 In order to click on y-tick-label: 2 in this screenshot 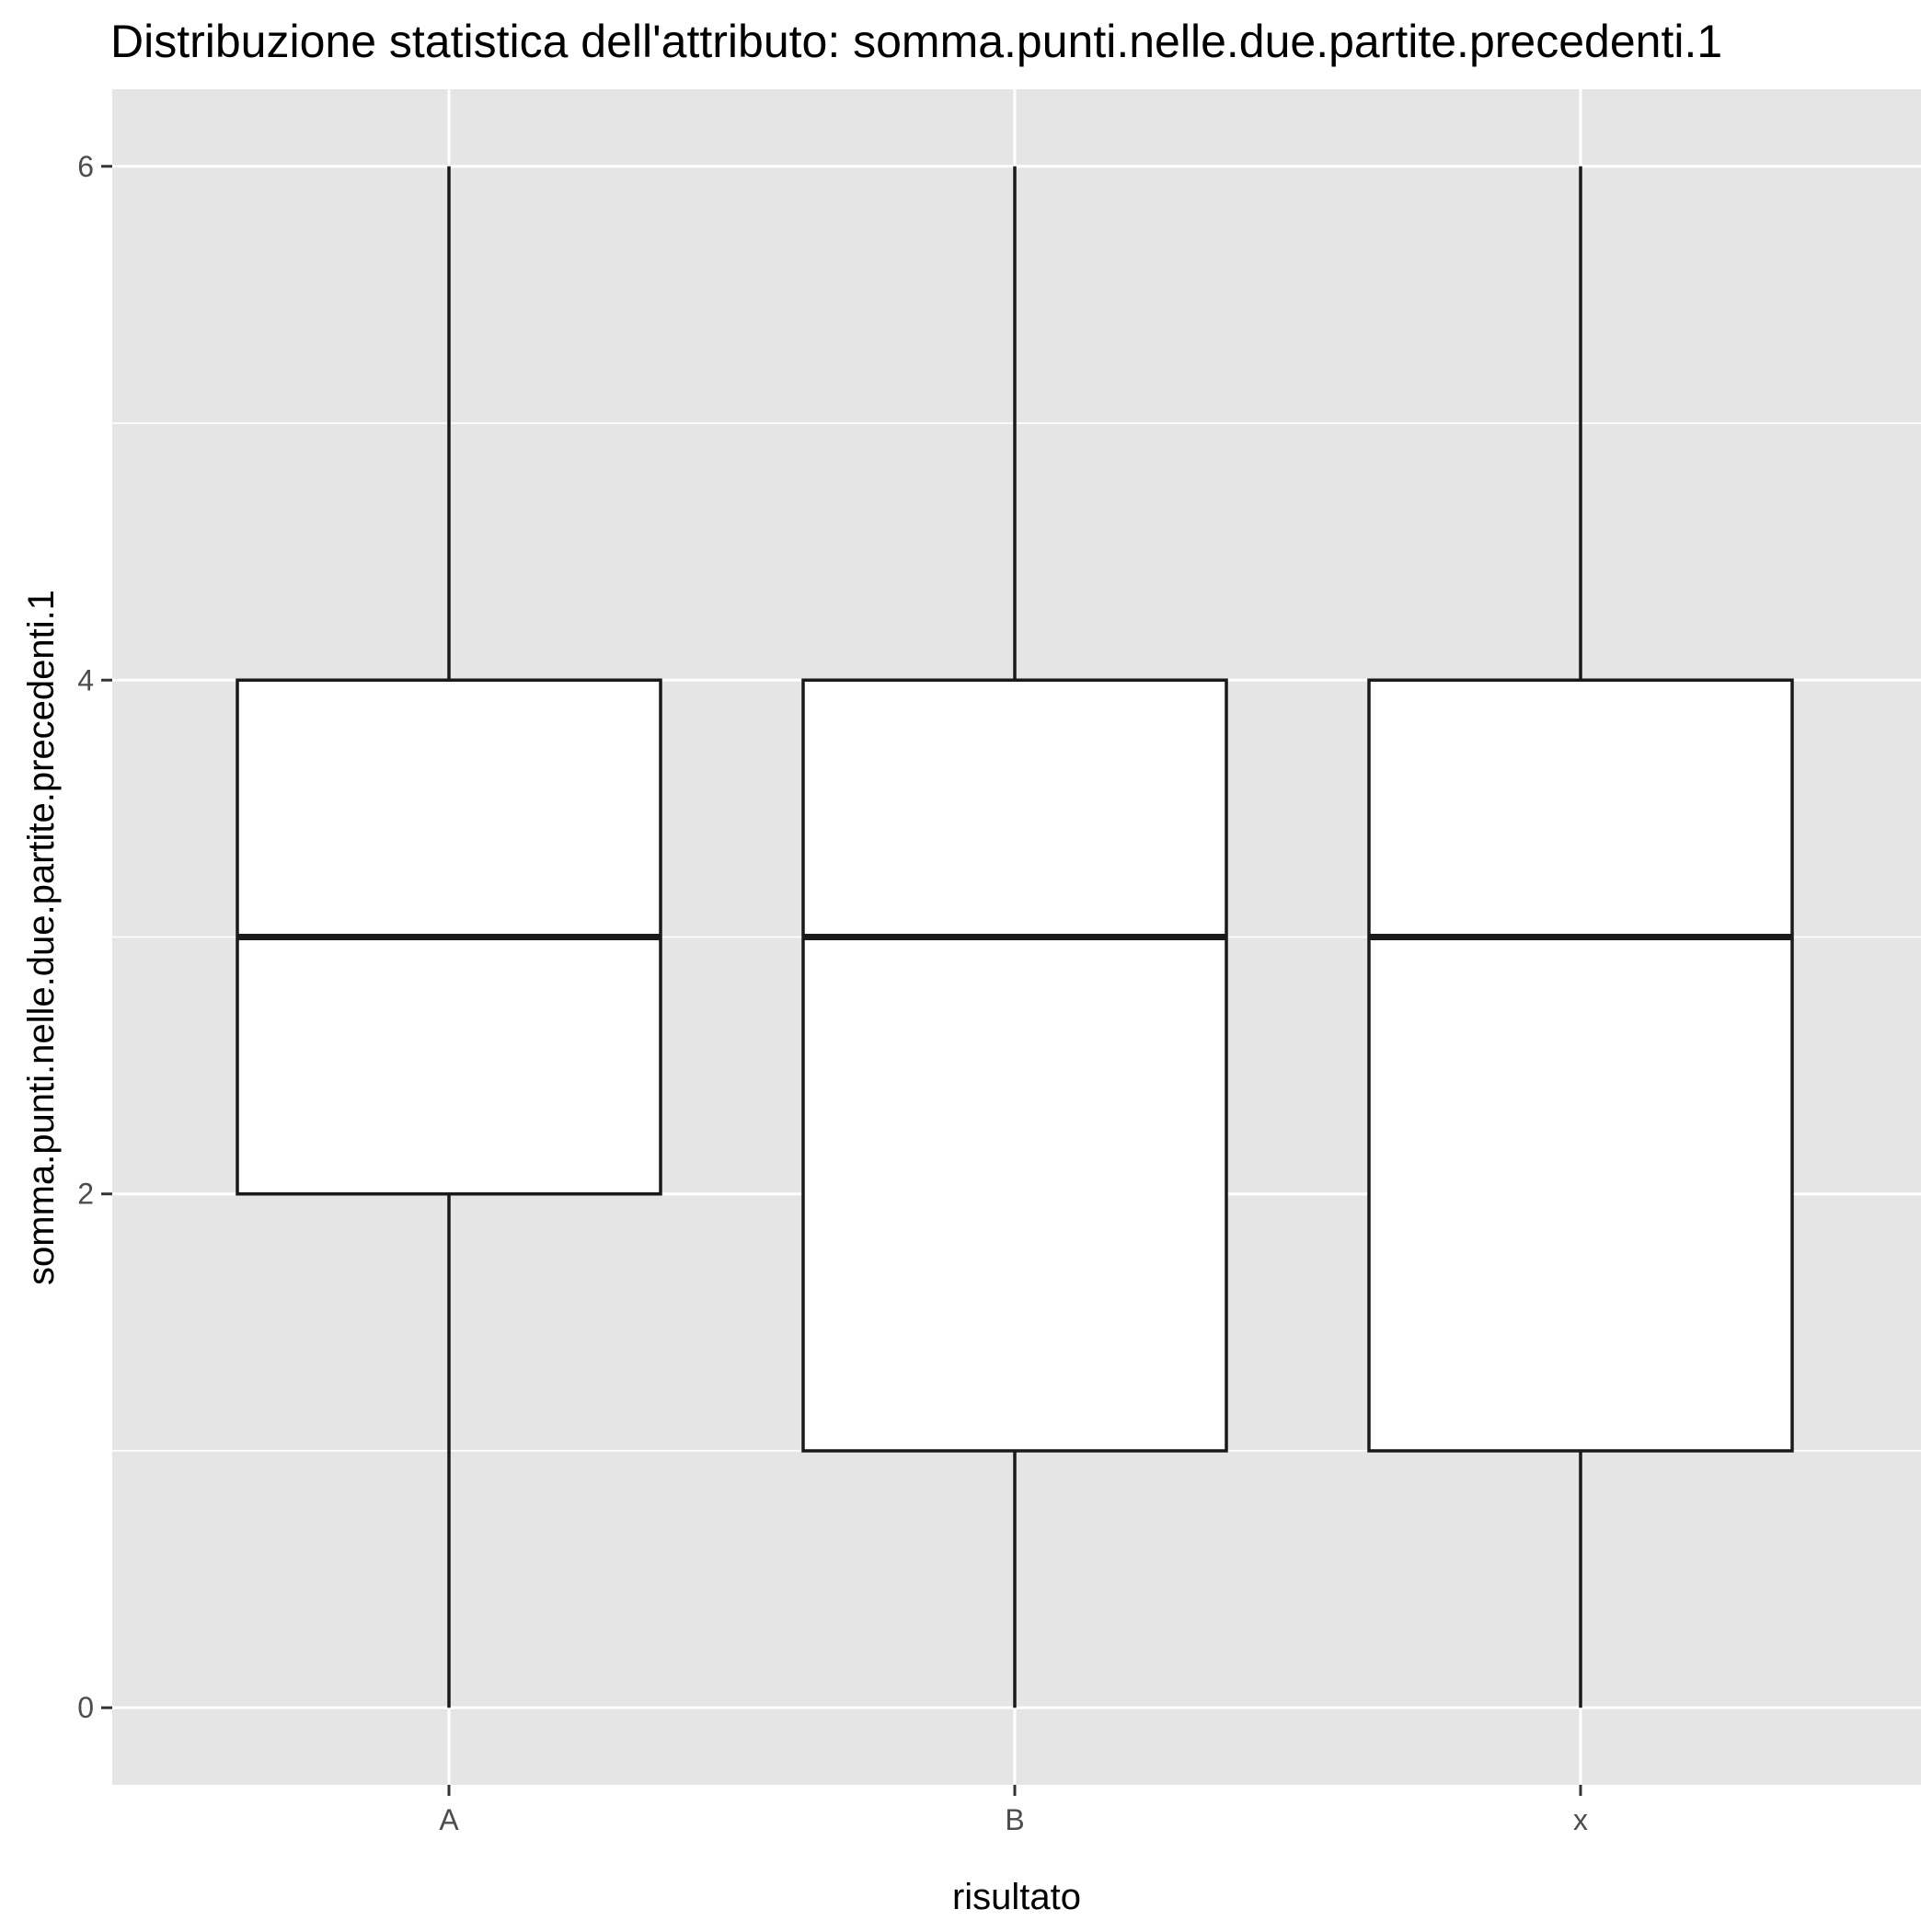, I will do `click(85, 1194)`.